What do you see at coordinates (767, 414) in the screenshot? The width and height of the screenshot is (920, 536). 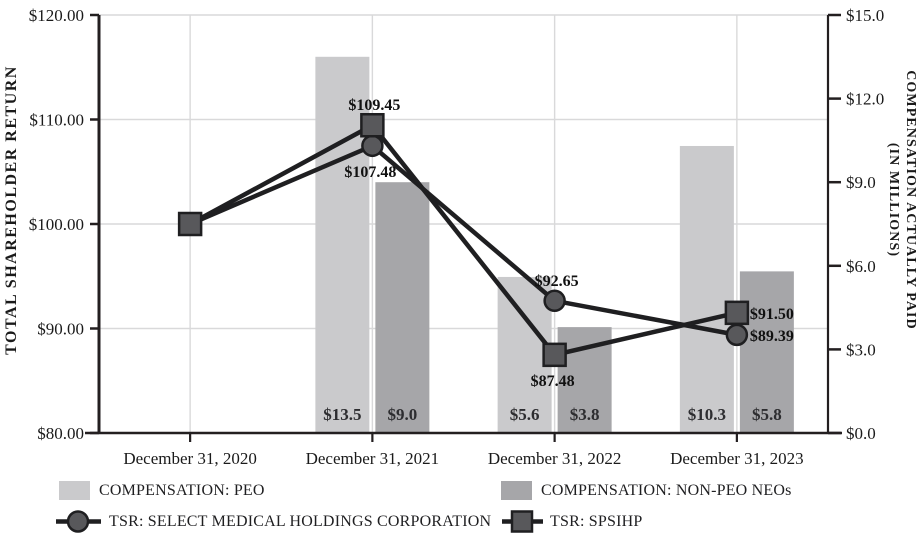 I see `bar-value-label: $5.8` at bounding box center [767, 414].